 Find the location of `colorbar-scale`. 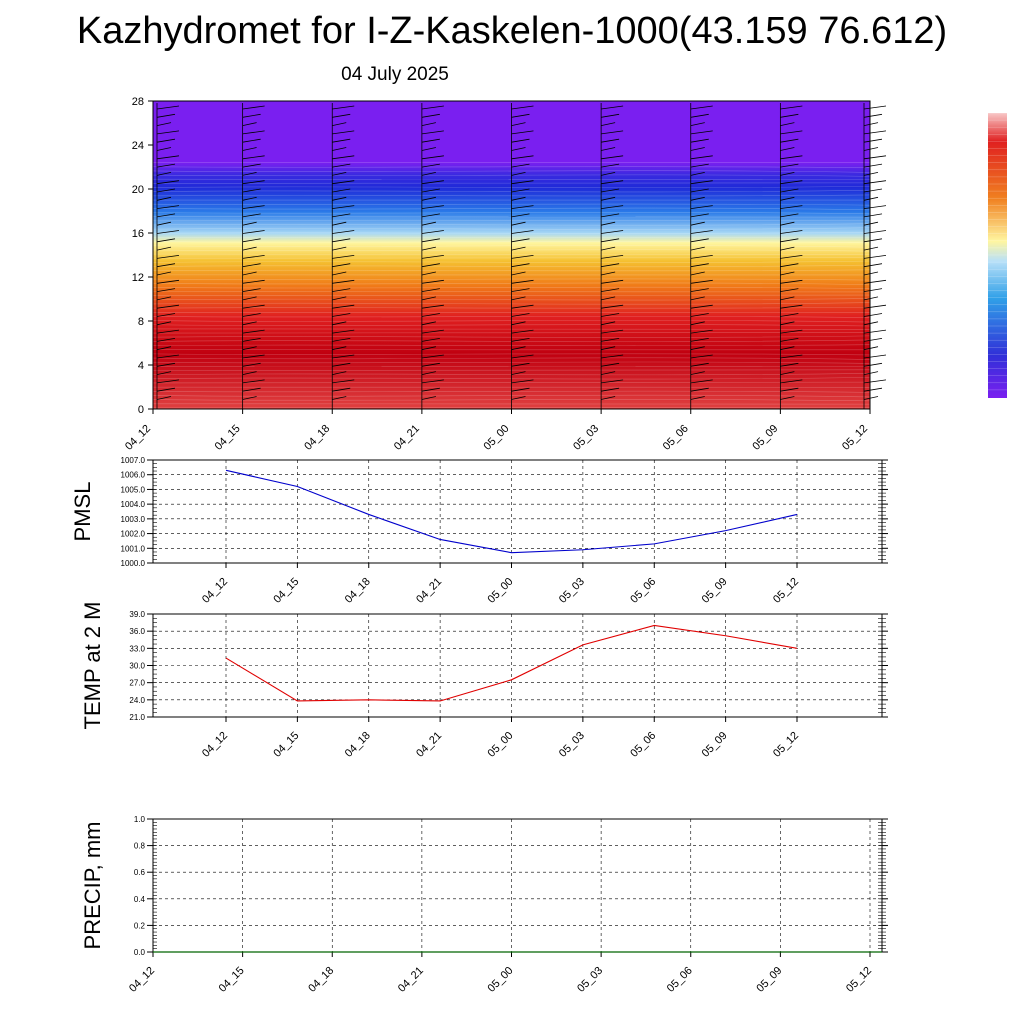

colorbar-scale is located at coordinates (997, 255).